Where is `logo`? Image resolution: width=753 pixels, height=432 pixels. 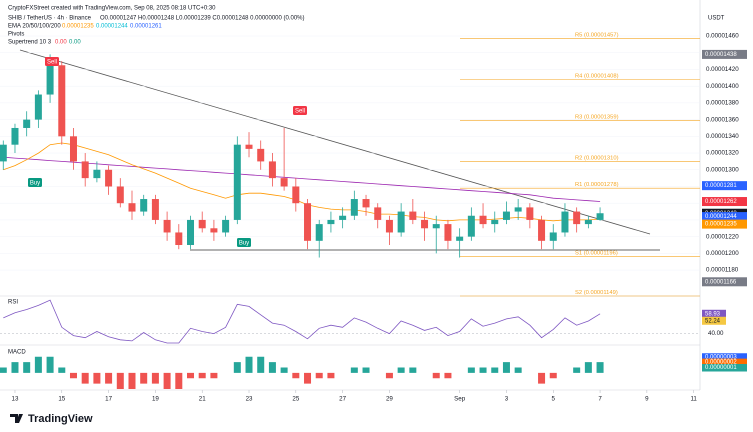
logo is located at coordinates (16, 418).